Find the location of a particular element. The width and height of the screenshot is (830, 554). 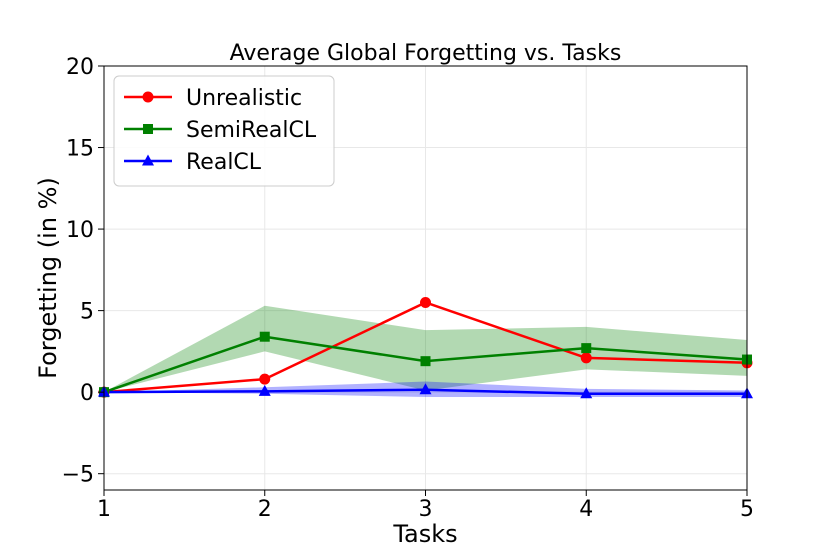

legend-box is located at coordinates (224, 131).